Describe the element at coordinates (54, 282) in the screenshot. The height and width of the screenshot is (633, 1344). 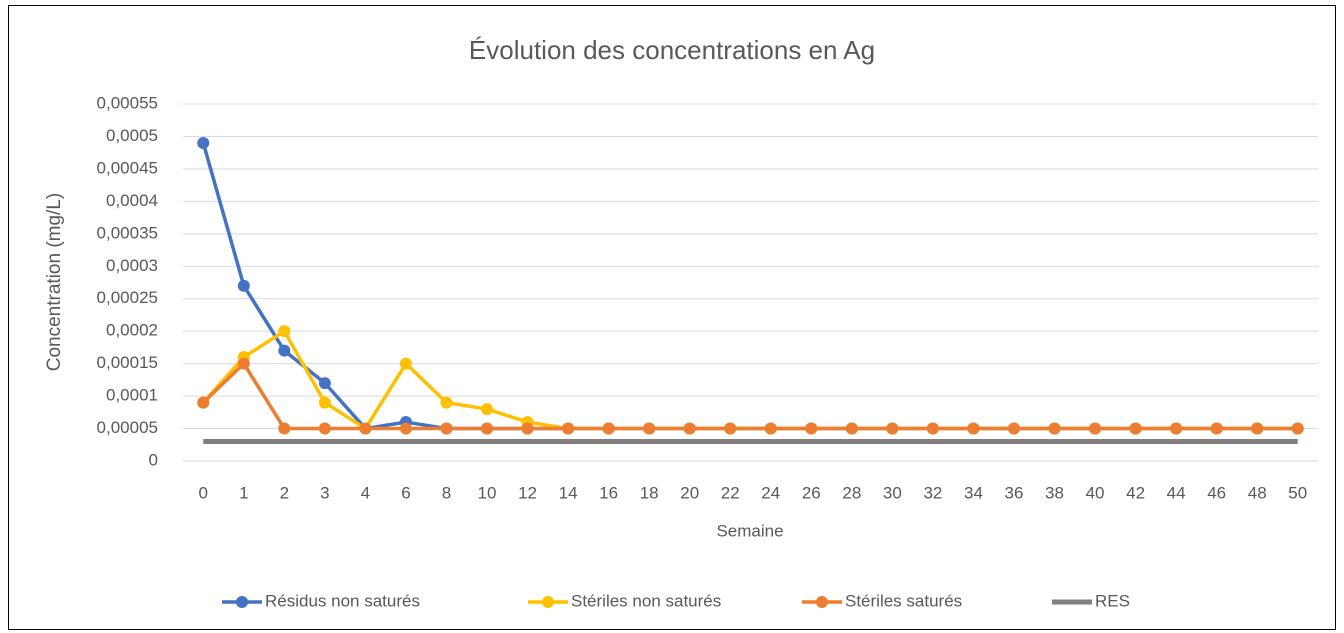
I see `y-axis-label: Concentration (mg/L)` at that location.